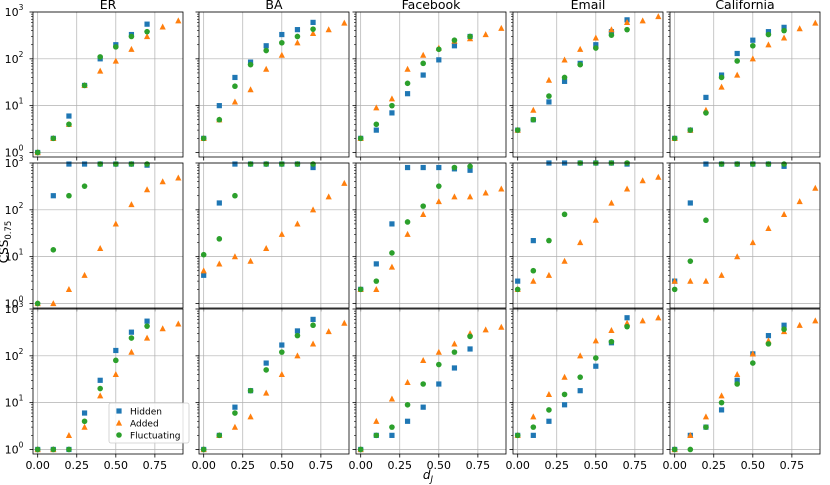 The image size is (830, 485). I want to click on panel-pearson-email: 0.00 0.25 0.50 0.75, so click(584, 390).